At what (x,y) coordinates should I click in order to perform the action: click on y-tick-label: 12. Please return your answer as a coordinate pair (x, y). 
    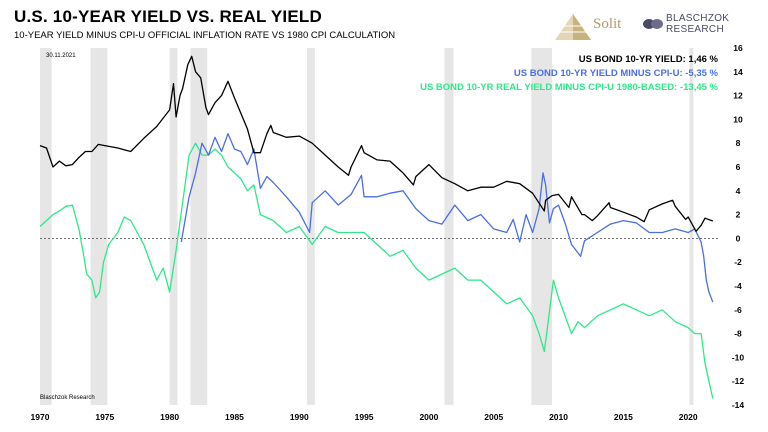
    Looking at the image, I should click on (738, 96).